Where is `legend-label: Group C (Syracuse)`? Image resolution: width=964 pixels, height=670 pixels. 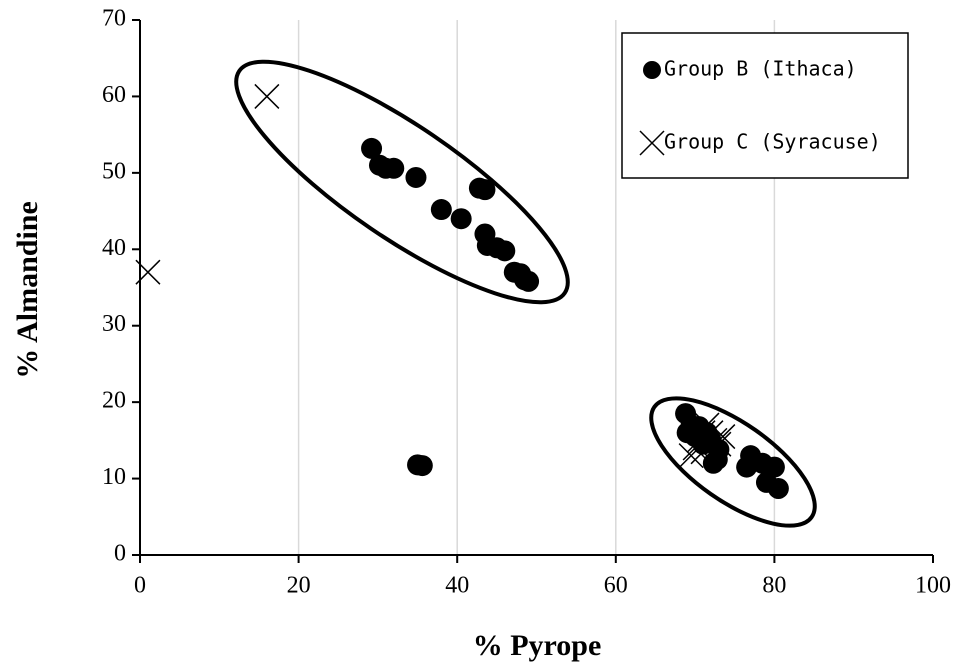 legend-label: Group C (Syracuse) is located at coordinates (772, 142).